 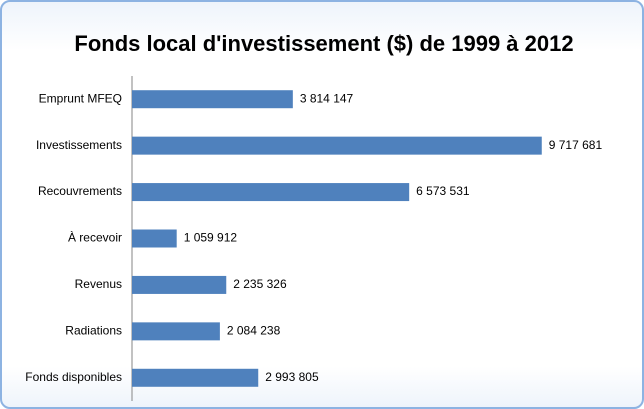 I want to click on y-tick-label: Radiations, so click(x=93, y=331).